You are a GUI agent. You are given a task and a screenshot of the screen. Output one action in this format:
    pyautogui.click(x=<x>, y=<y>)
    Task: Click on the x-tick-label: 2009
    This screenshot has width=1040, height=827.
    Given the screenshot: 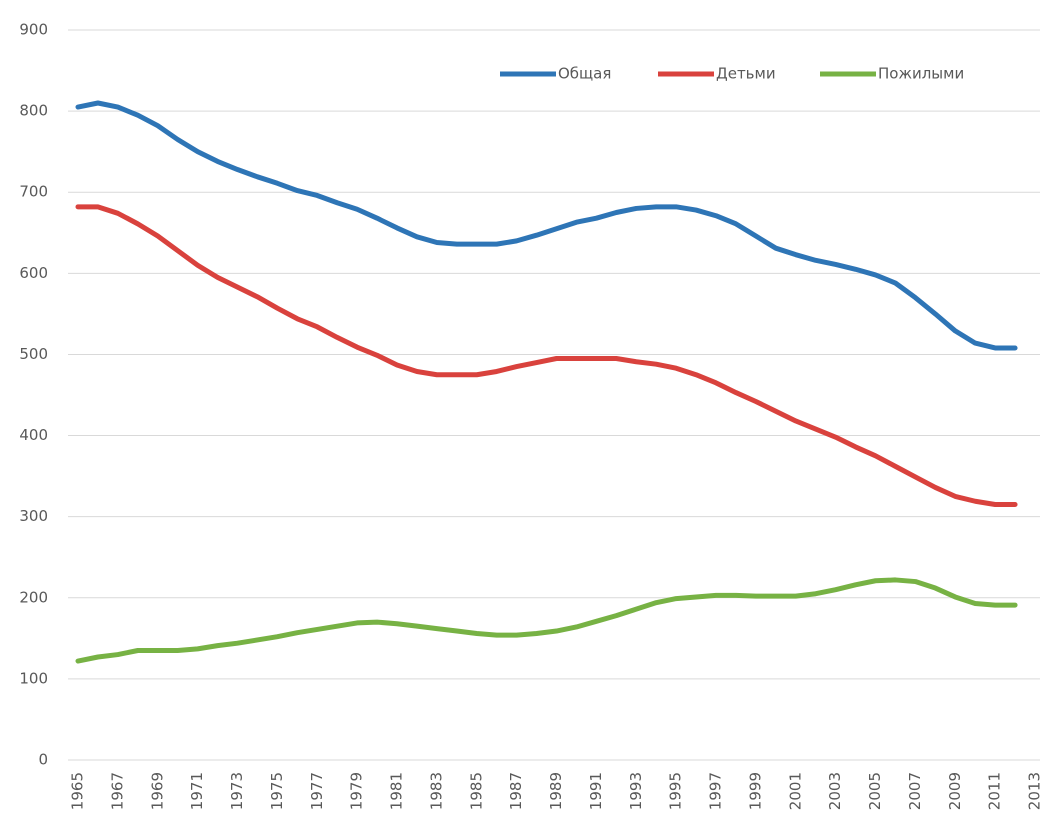 What is the action you would take?
    pyautogui.click(x=955, y=791)
    